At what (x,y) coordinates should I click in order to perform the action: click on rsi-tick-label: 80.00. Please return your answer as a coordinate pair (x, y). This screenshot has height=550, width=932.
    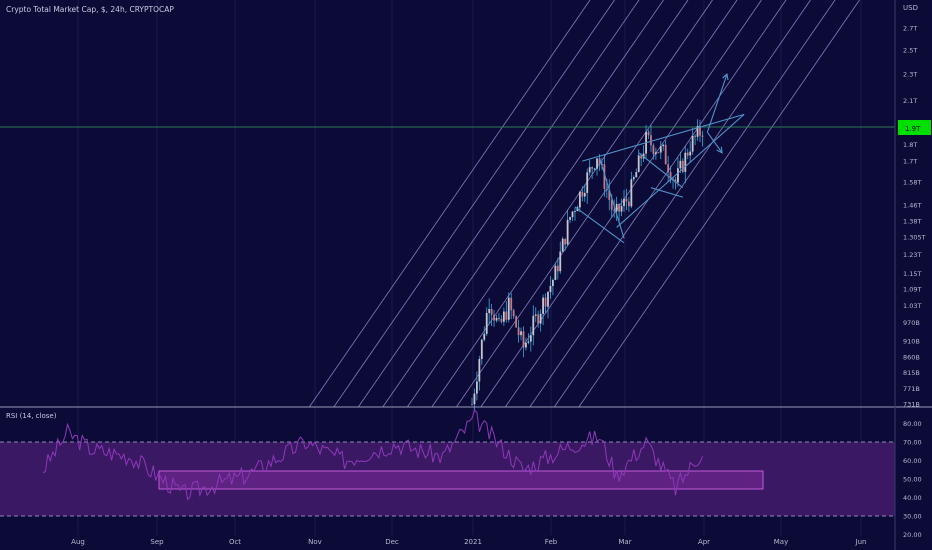
    Looking at the image, I should click on (912, 424).